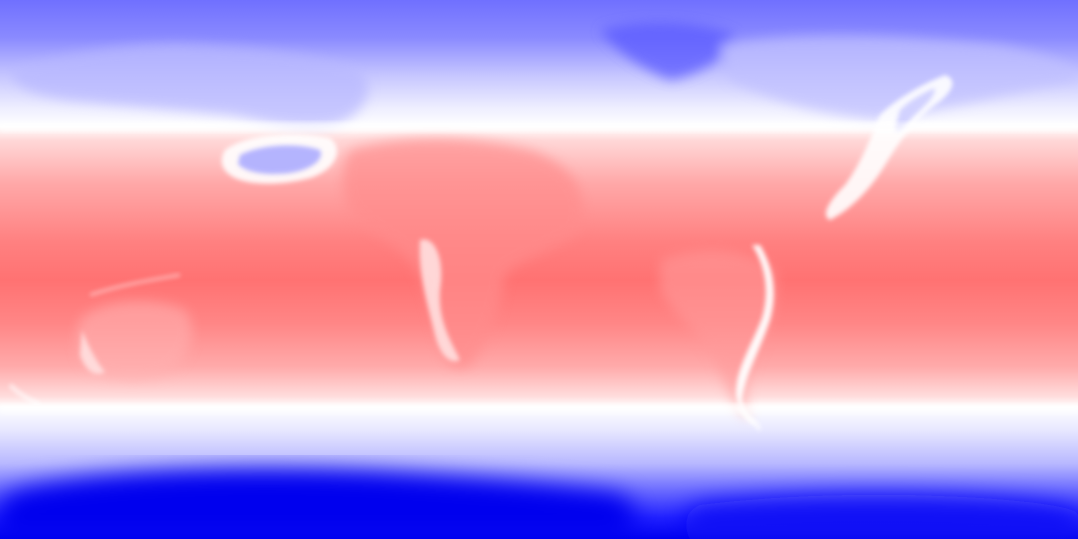 Image resolution: width=1078 pixels, height=539 pixels. What do you see at coordinates (881, 516) in the screenshot?
I see `antarctica-west` at bounding box center [881, 516].